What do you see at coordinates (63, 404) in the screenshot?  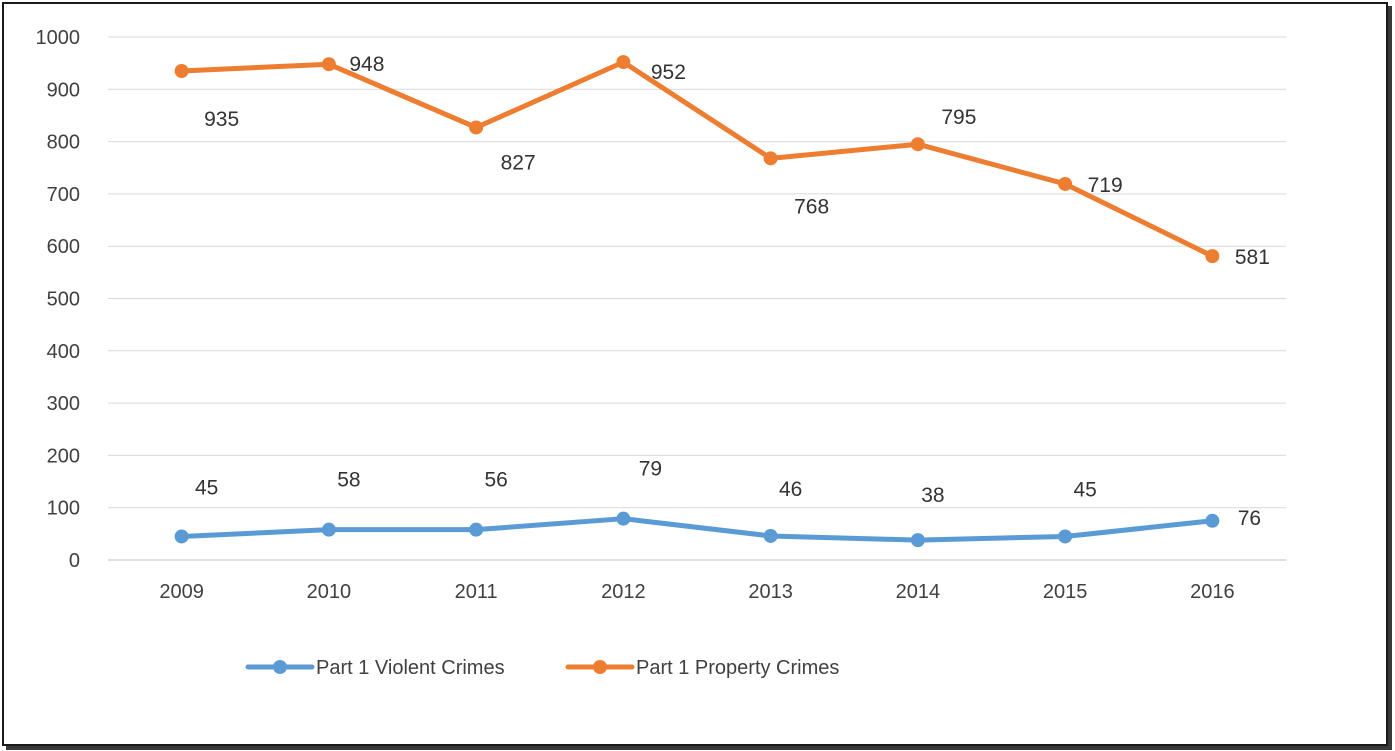 I see `y-tick-label: 300` at bounding box center [63, 404].